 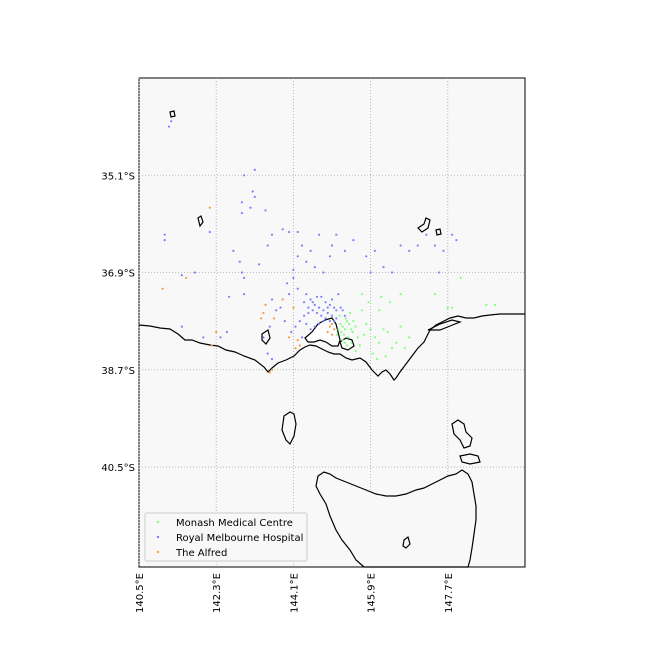 What do you see at coordinates (118, 468) in the screenshot?
I see `y-tick-label: 40.5°S` at bounding box center [118, 468].